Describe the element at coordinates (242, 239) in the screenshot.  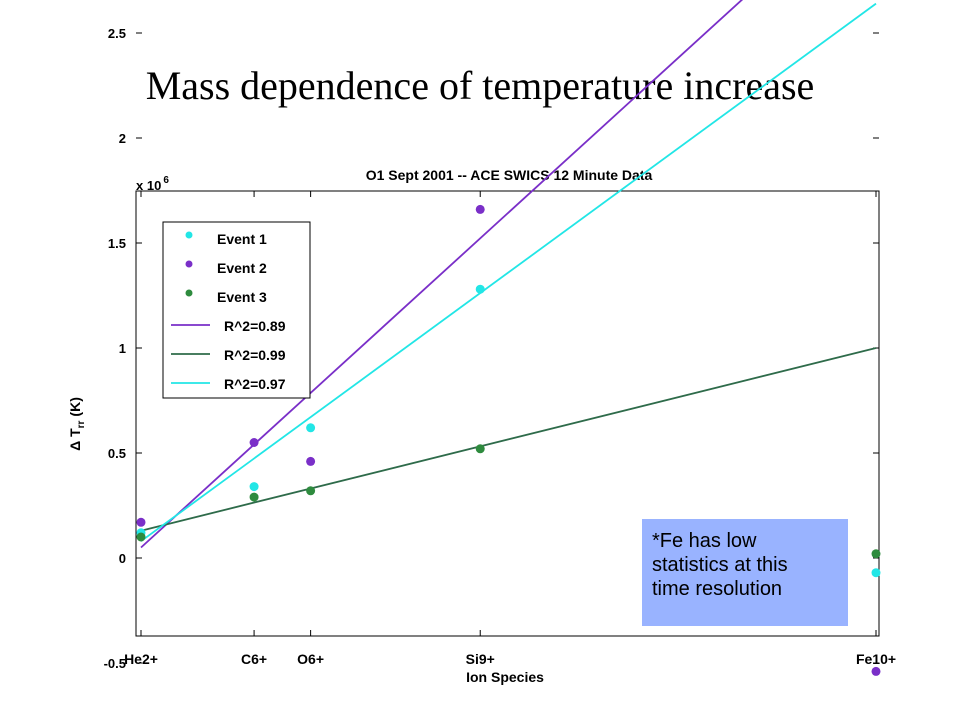
I see `legend-label: Event 1` at that location.